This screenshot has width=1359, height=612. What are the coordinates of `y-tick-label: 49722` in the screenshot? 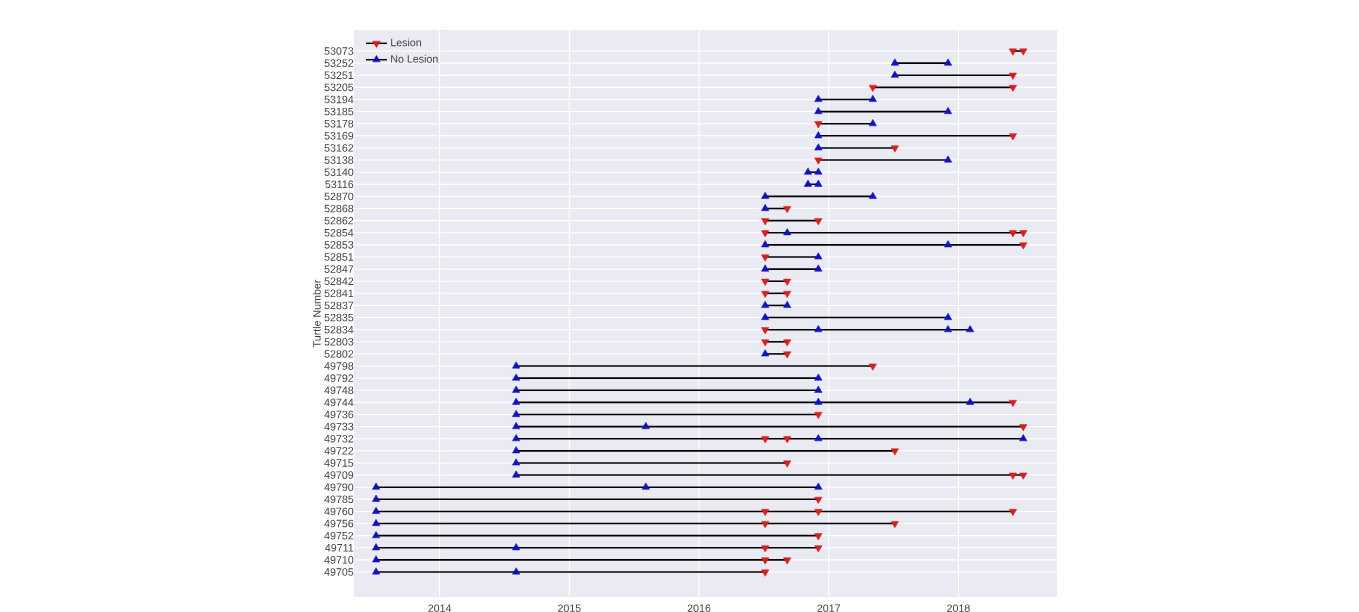 It's located at (339, 451).